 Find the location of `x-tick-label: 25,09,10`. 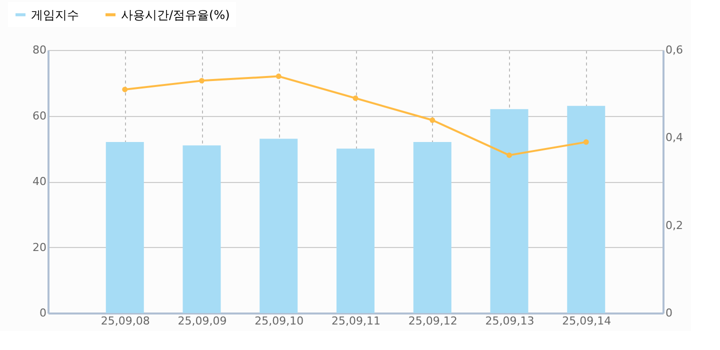

x-tick-label: 25,09,10 is located at coordinates (279, 321).